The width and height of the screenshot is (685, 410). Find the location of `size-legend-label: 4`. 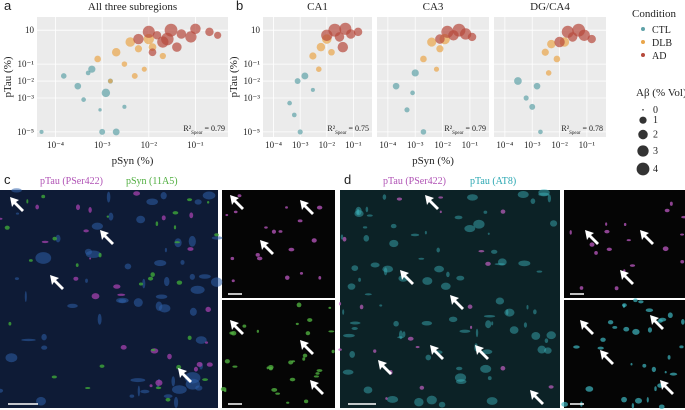

size-legend-label: 4 is located at coordinates (655, 169).